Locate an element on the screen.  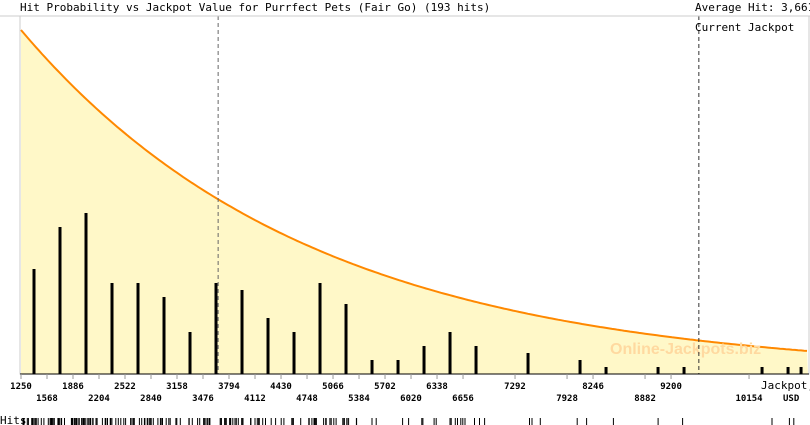
x-tick-label: 2522 is located at coordinates (125, 387).